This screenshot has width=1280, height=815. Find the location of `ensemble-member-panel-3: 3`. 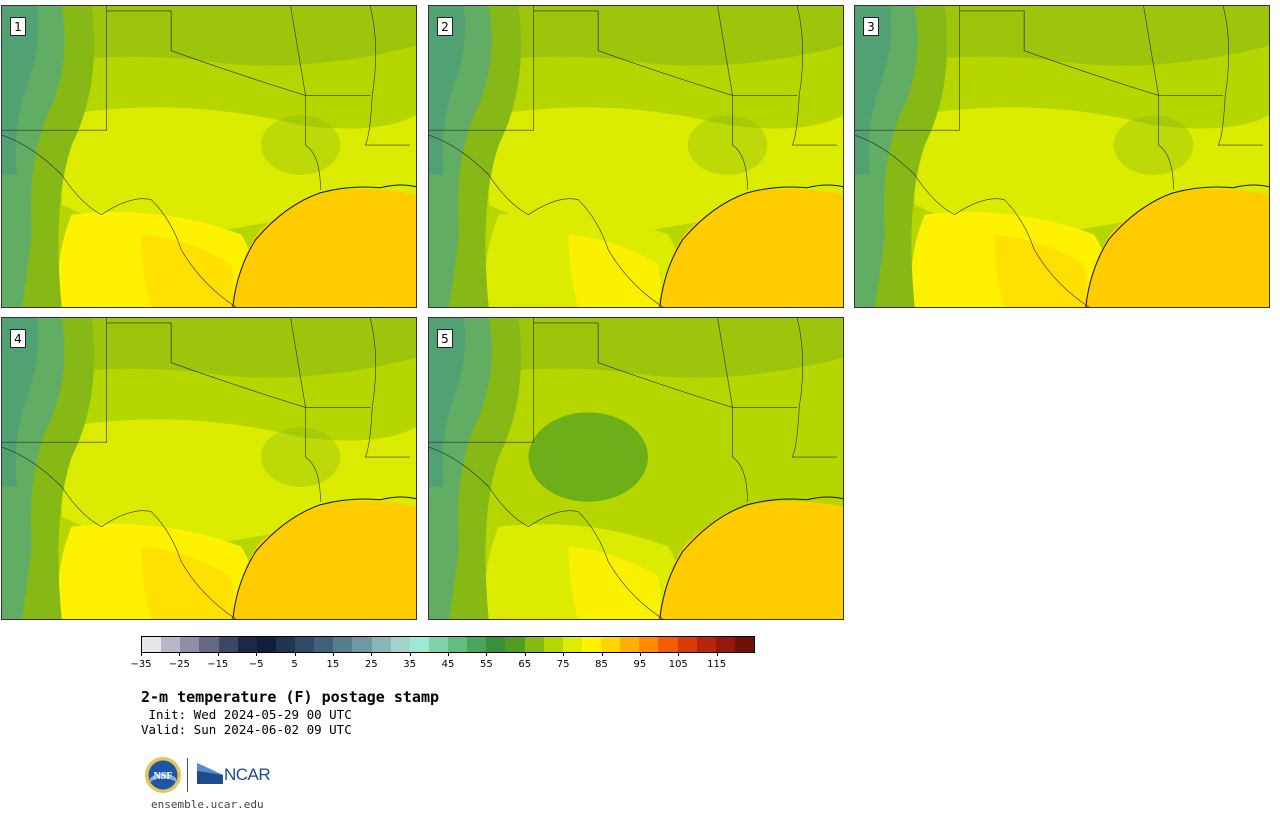

ensemble-member-panel-3: 3 is located at coordinates (1062, 156).